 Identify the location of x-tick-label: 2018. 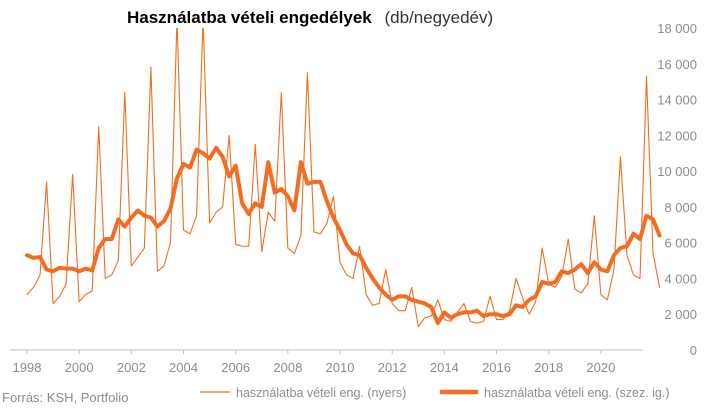
(548, 367).